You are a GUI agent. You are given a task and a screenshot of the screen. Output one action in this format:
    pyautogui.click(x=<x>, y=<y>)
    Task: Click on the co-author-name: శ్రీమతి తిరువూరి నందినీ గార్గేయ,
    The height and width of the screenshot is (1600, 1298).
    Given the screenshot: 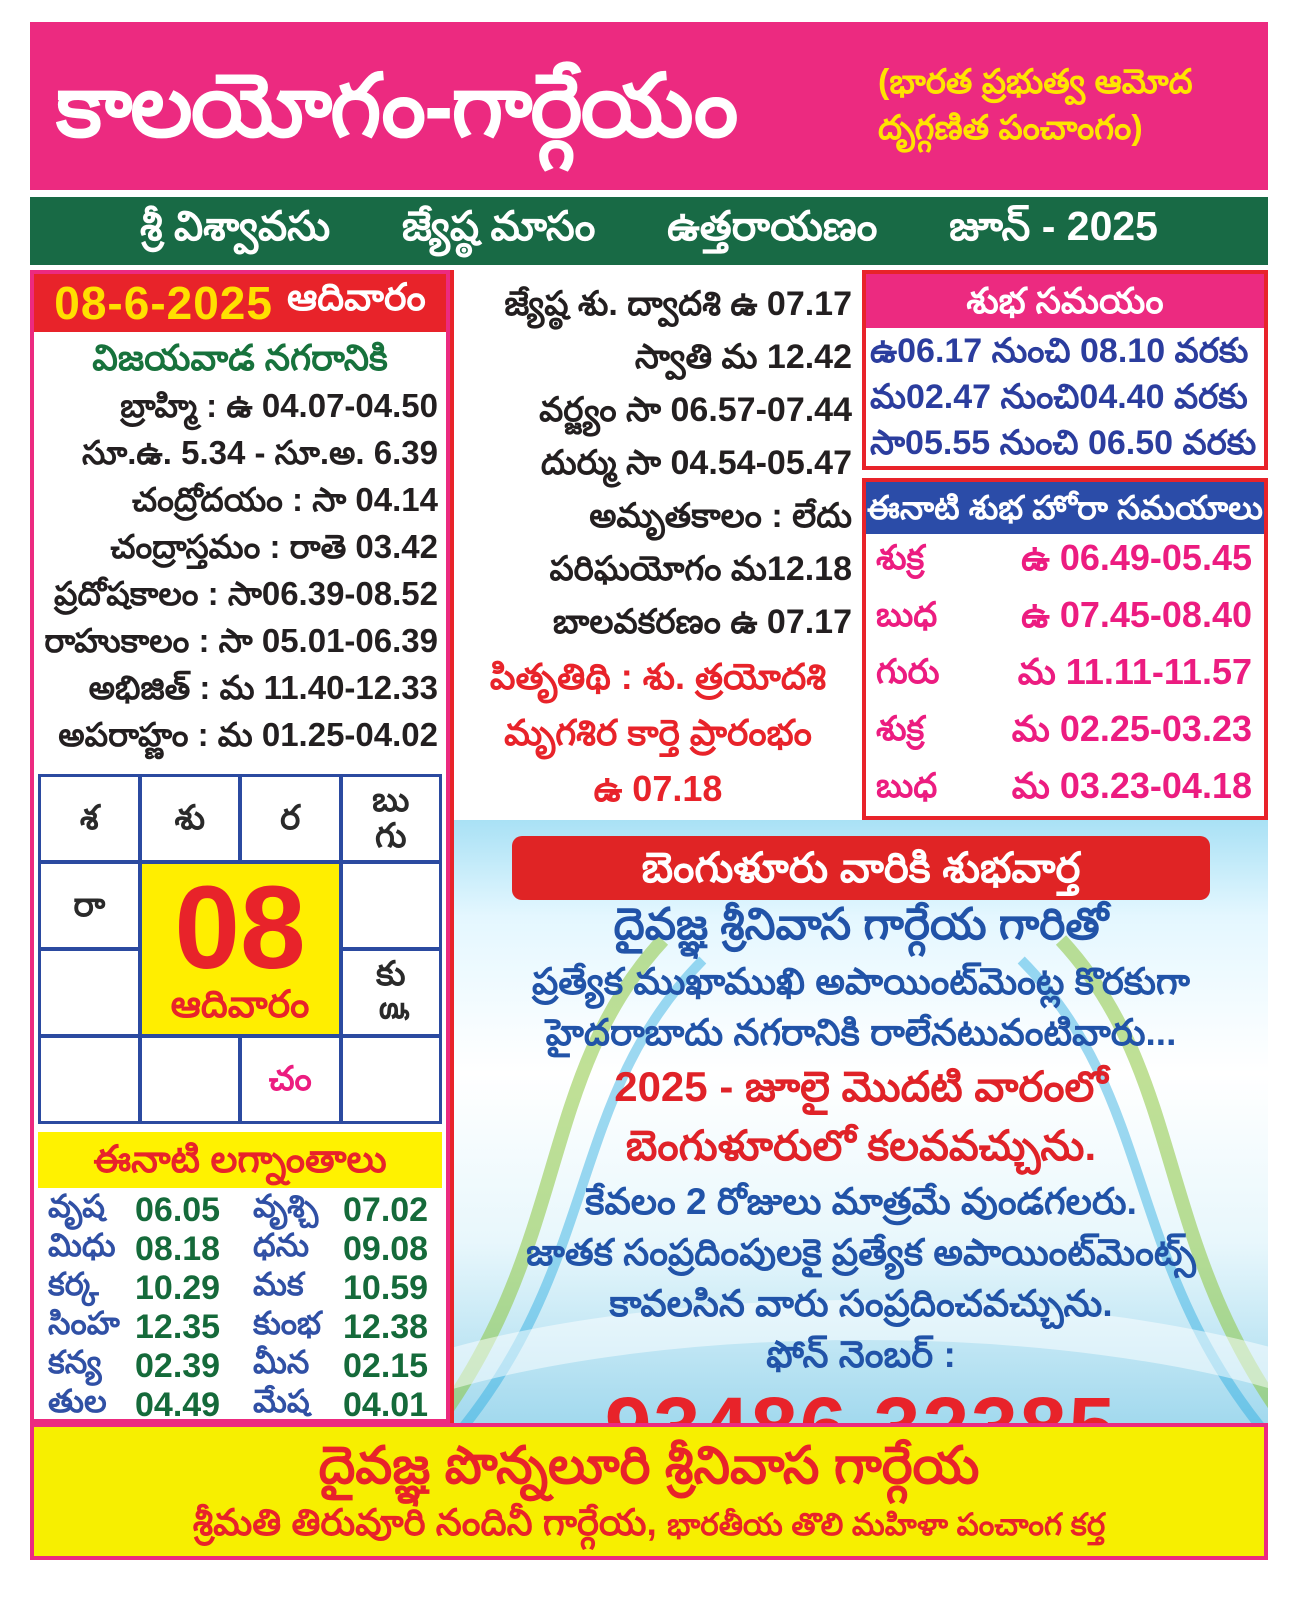 What is the action you would take?
    pyautogui.click(x=424, y=1522)
    